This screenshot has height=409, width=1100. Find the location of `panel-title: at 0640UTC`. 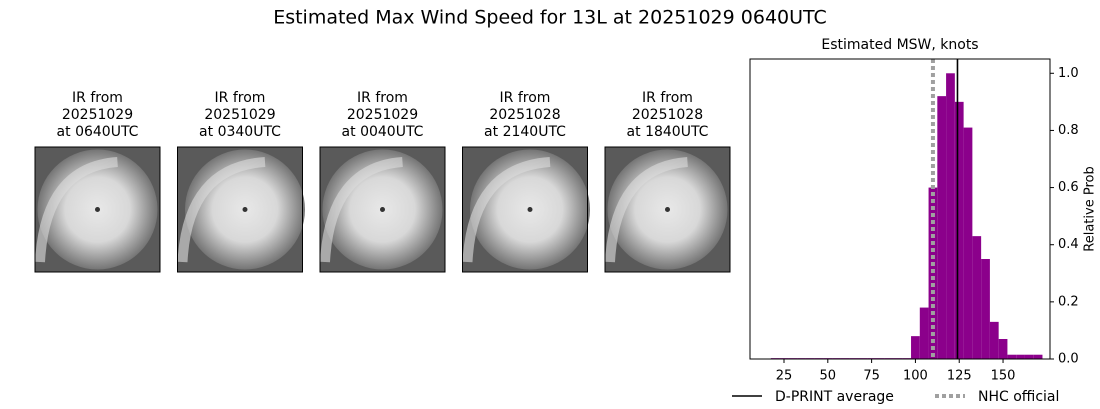

panel-title: at 0640UTC is located at coordinates (98, 132).